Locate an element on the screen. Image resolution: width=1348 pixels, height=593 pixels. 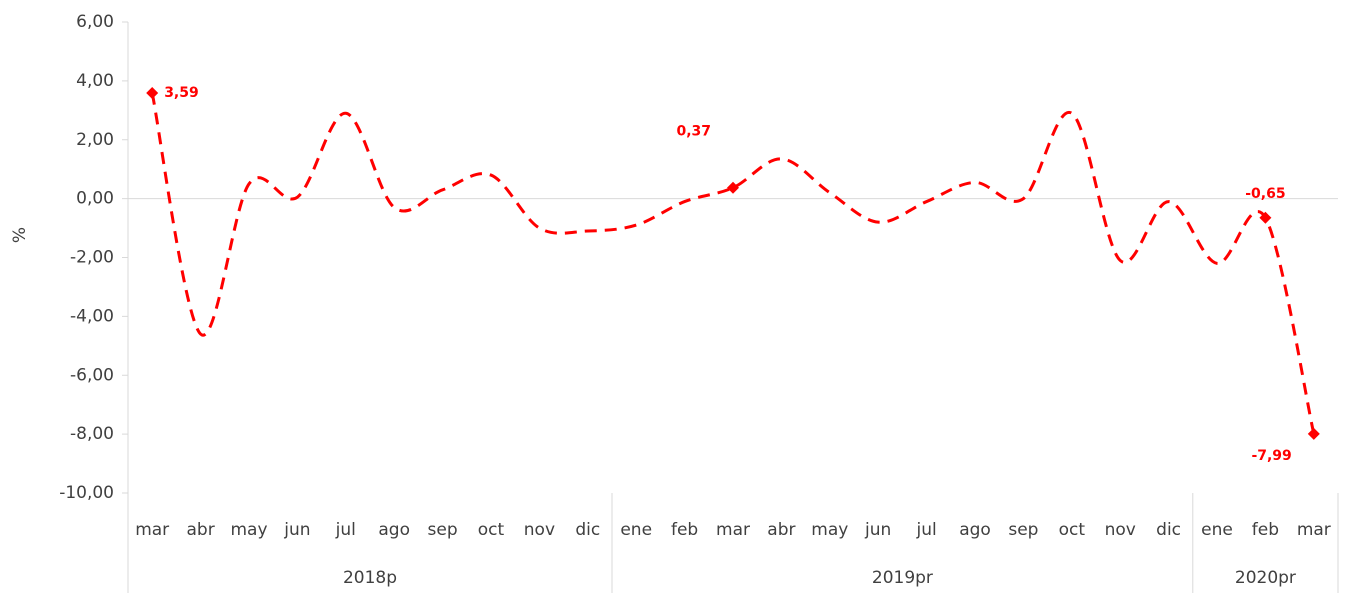
data-label: -0,65 is located at coordinates (1265, 194).